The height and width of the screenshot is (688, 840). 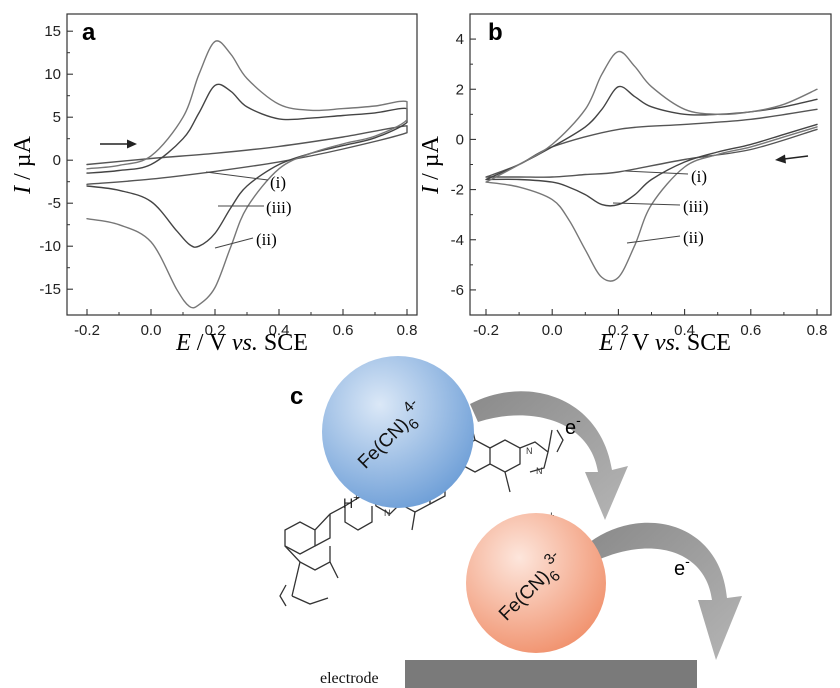 I want to click on panel-a-annotation-i: (i), so click(x=278, y=182).